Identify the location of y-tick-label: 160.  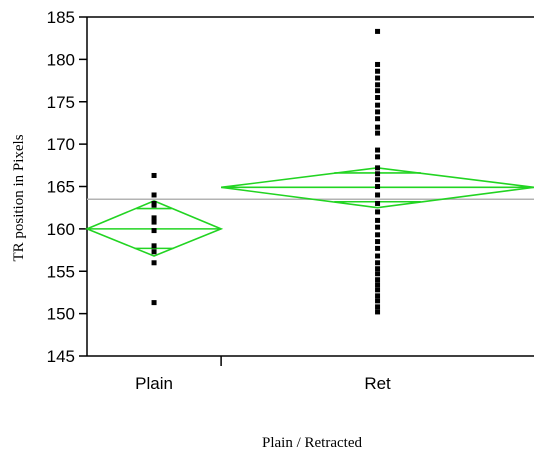
(61, 229).